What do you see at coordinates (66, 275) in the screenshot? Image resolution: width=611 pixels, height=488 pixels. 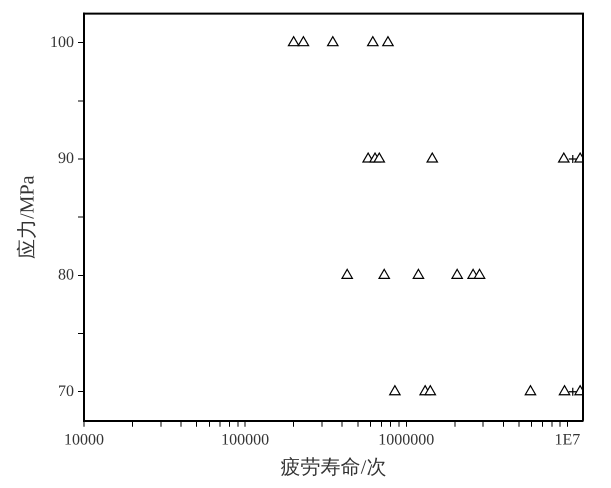 I see `y-tick-label: 80` at bounding box center [66, 275].